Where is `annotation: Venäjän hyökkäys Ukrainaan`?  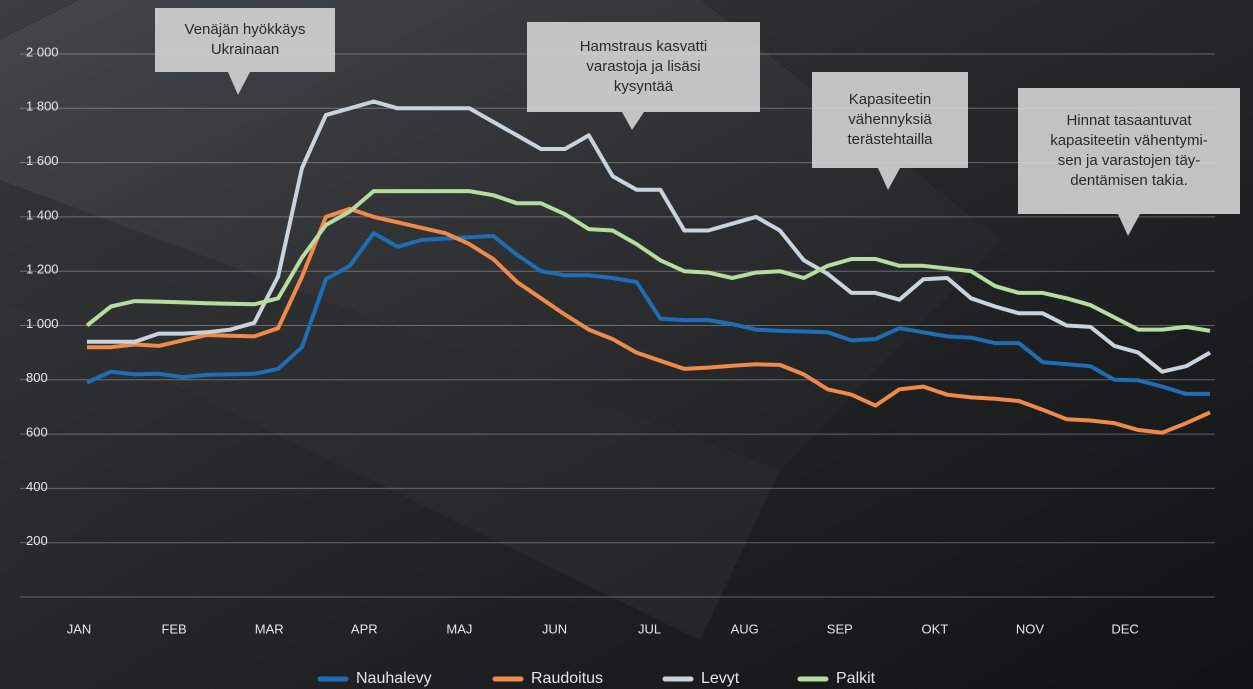
annotation: Venäjän hyökkäys Ukrainaan is located at coordinates (245, 51).